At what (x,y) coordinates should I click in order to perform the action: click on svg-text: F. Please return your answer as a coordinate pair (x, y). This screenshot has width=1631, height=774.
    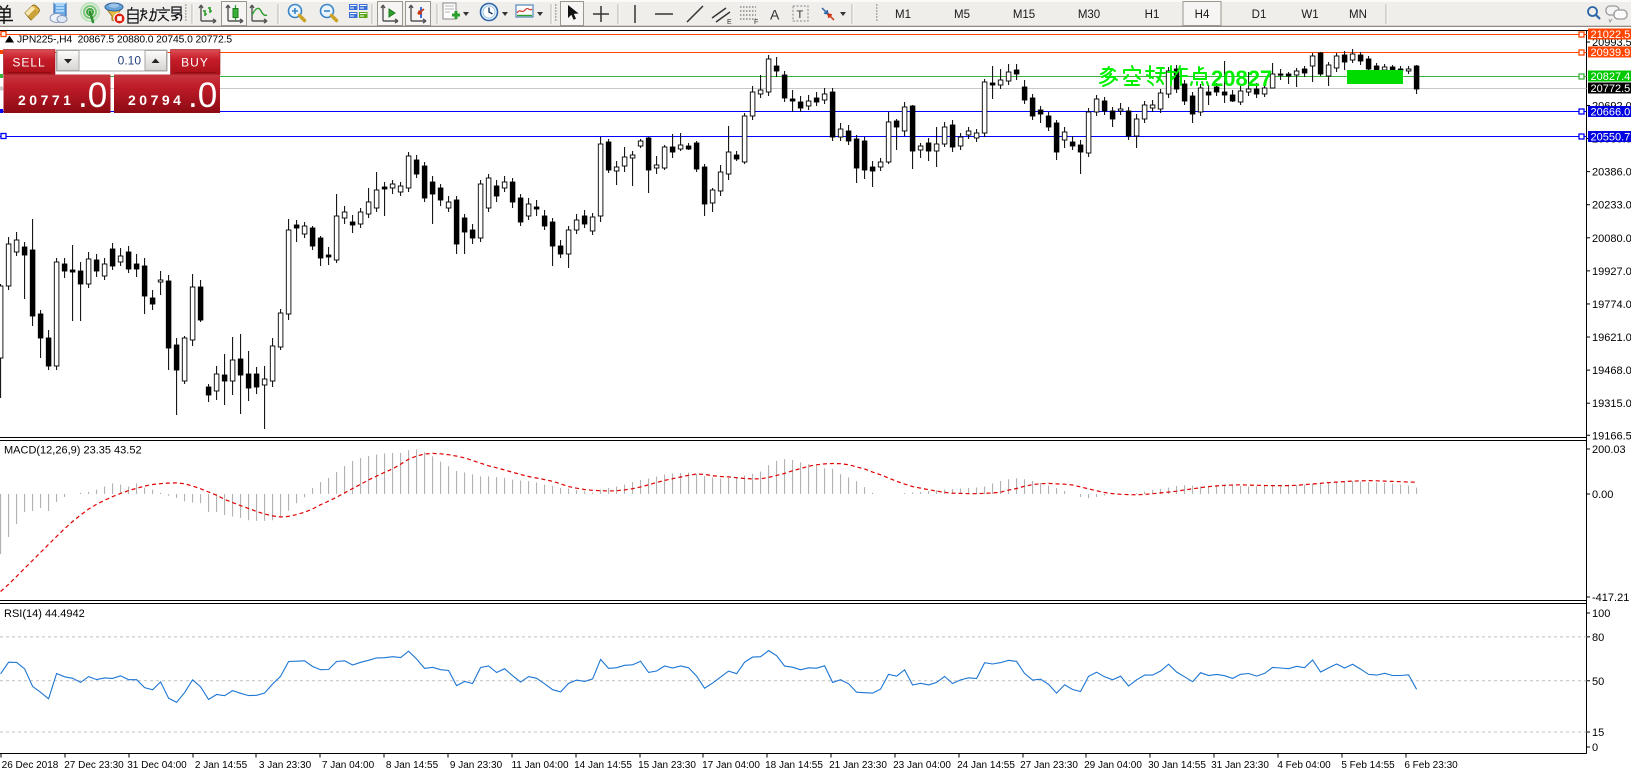
    Looking at the image, I should click on (756, 22).